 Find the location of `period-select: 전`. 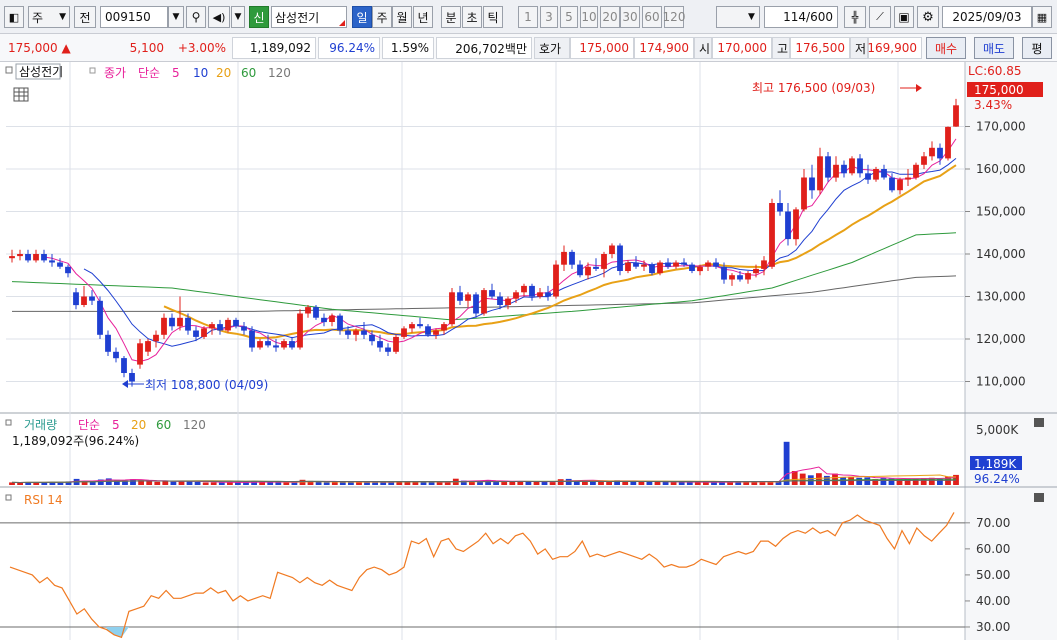

period-select: 전 is located at coordinates (85, 17).